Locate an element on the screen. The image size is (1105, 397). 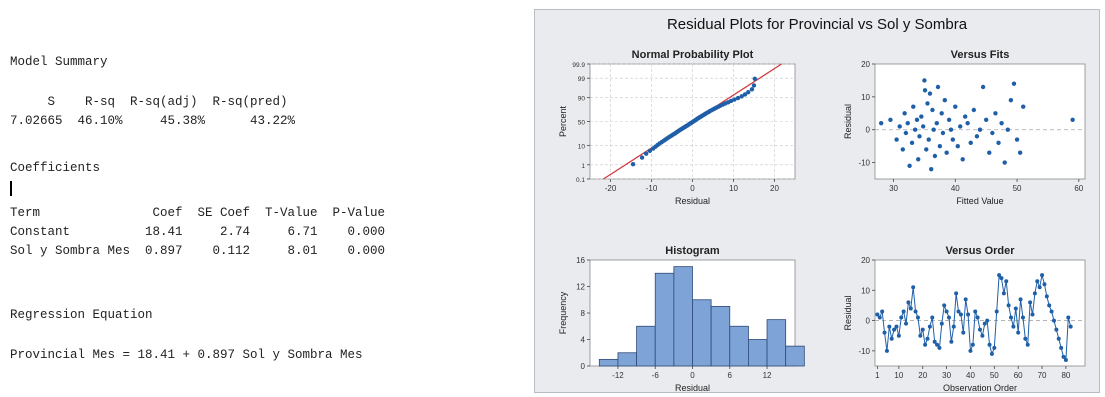
versus-order-plot-area is located at coordinates (980, 313).